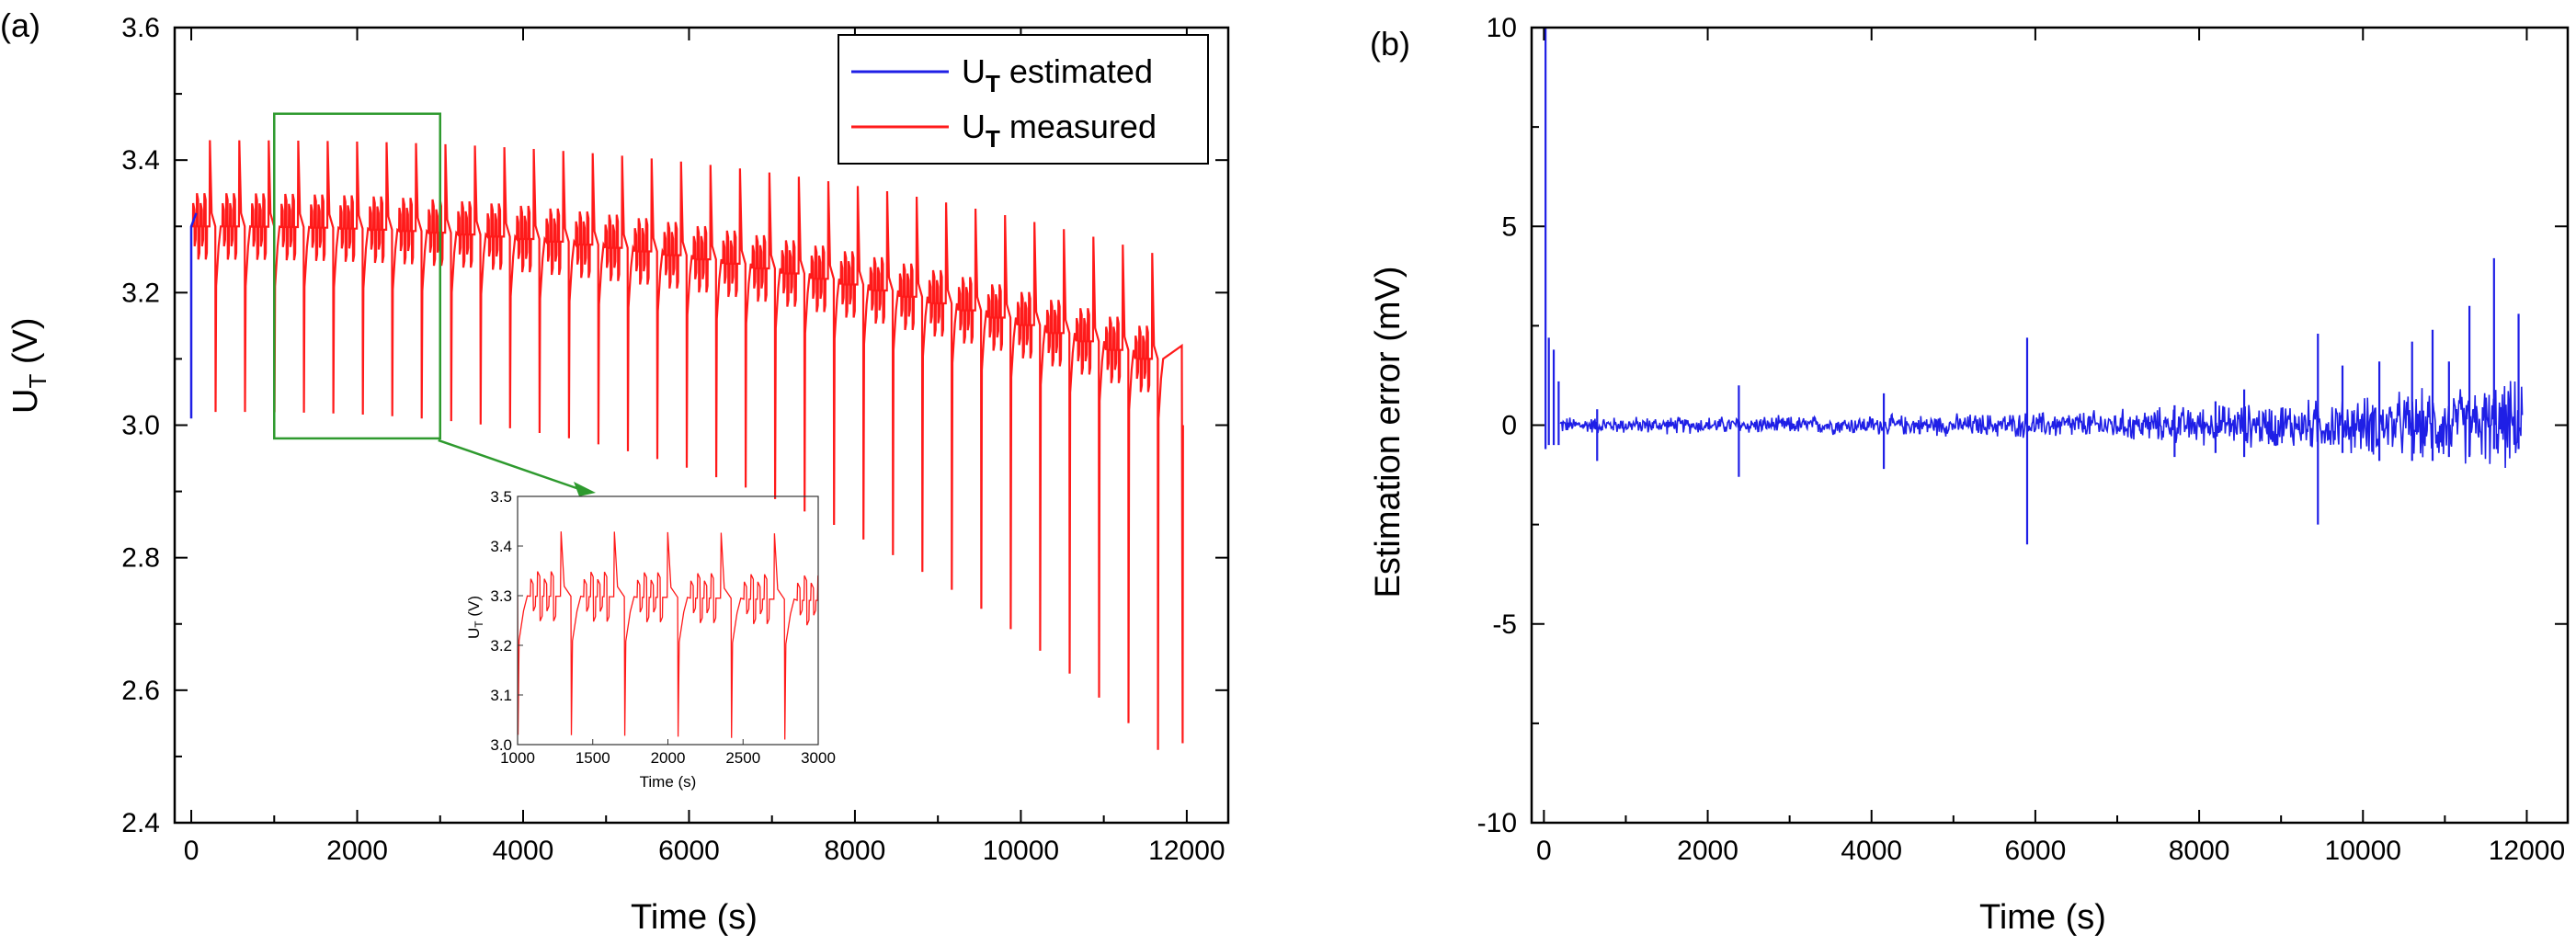 The width and height of the screenshot is (2576, 945). I want to click on inset-x-tick-label: 2500, so click(742, 758).